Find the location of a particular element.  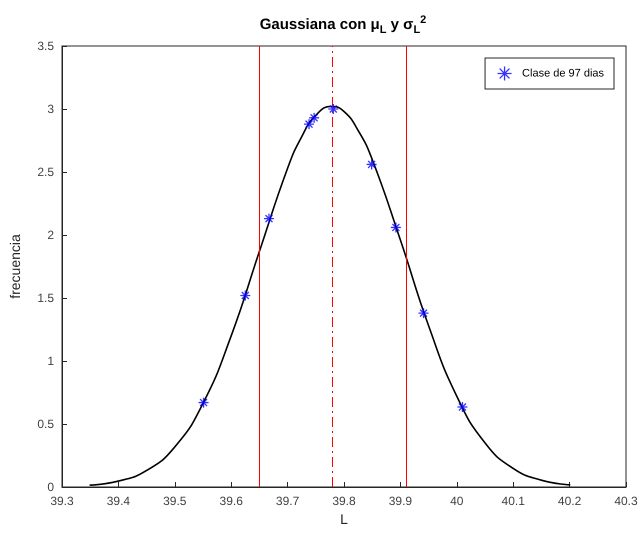

legend-label: Clase de 97 dias is located at coordinates (563, 74).